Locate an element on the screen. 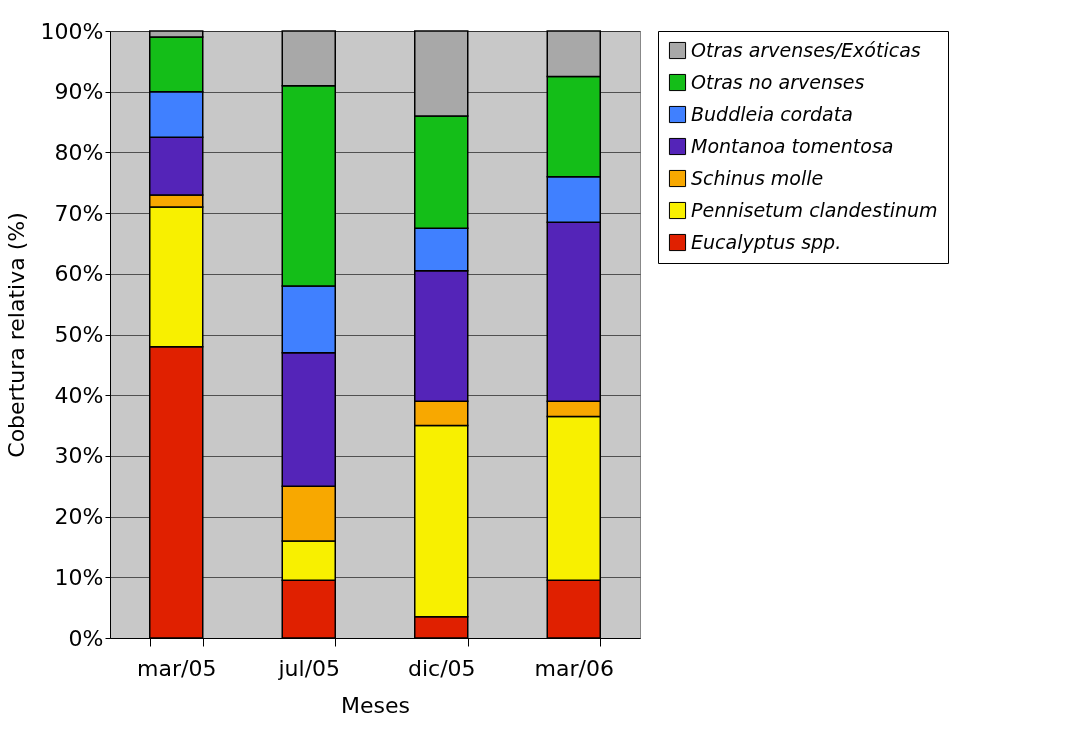 The height and width of the screenshot is (740, 1091). y-tick-label: 20% is located at coordinates (79, 517).